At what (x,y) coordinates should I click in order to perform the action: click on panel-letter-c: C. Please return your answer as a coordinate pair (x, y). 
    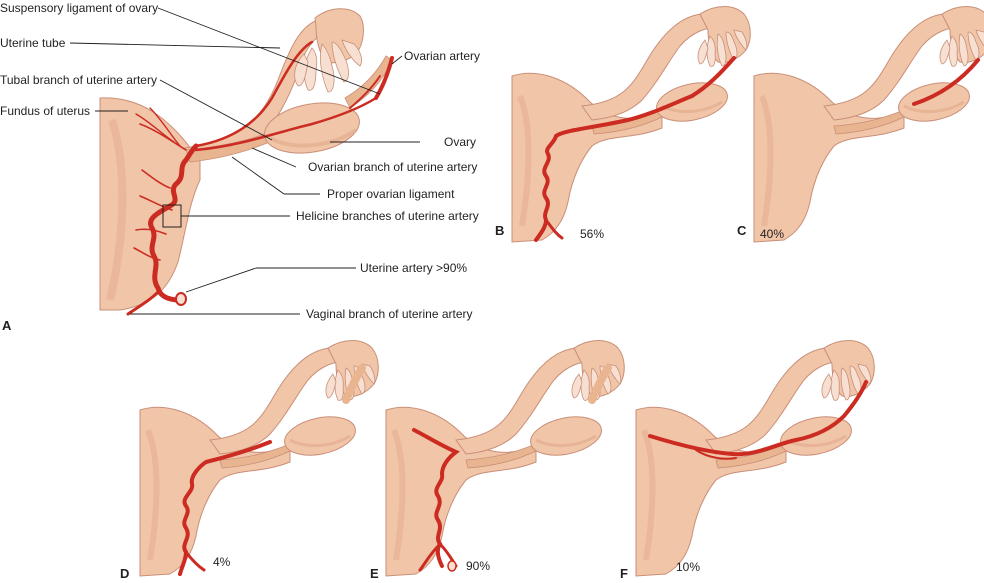
    Looking at the image, I should click on (742, 230).